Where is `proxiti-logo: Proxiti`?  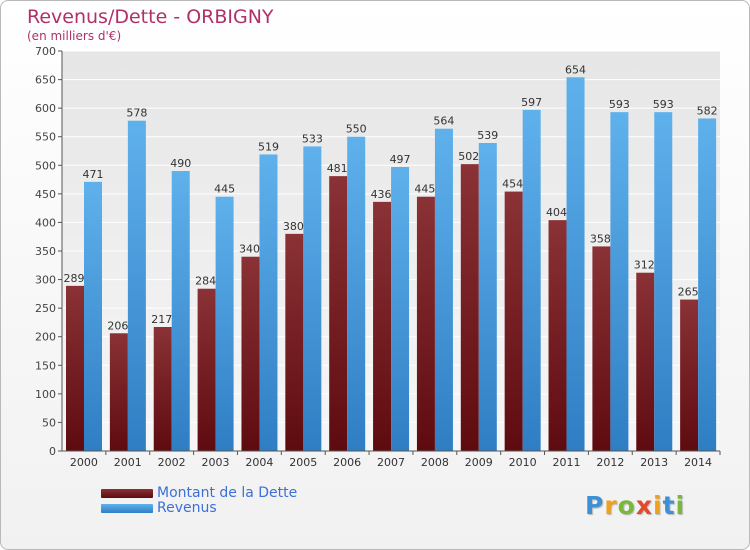
proxiti-logo: Proxiti is located at coordinates (635, 505).